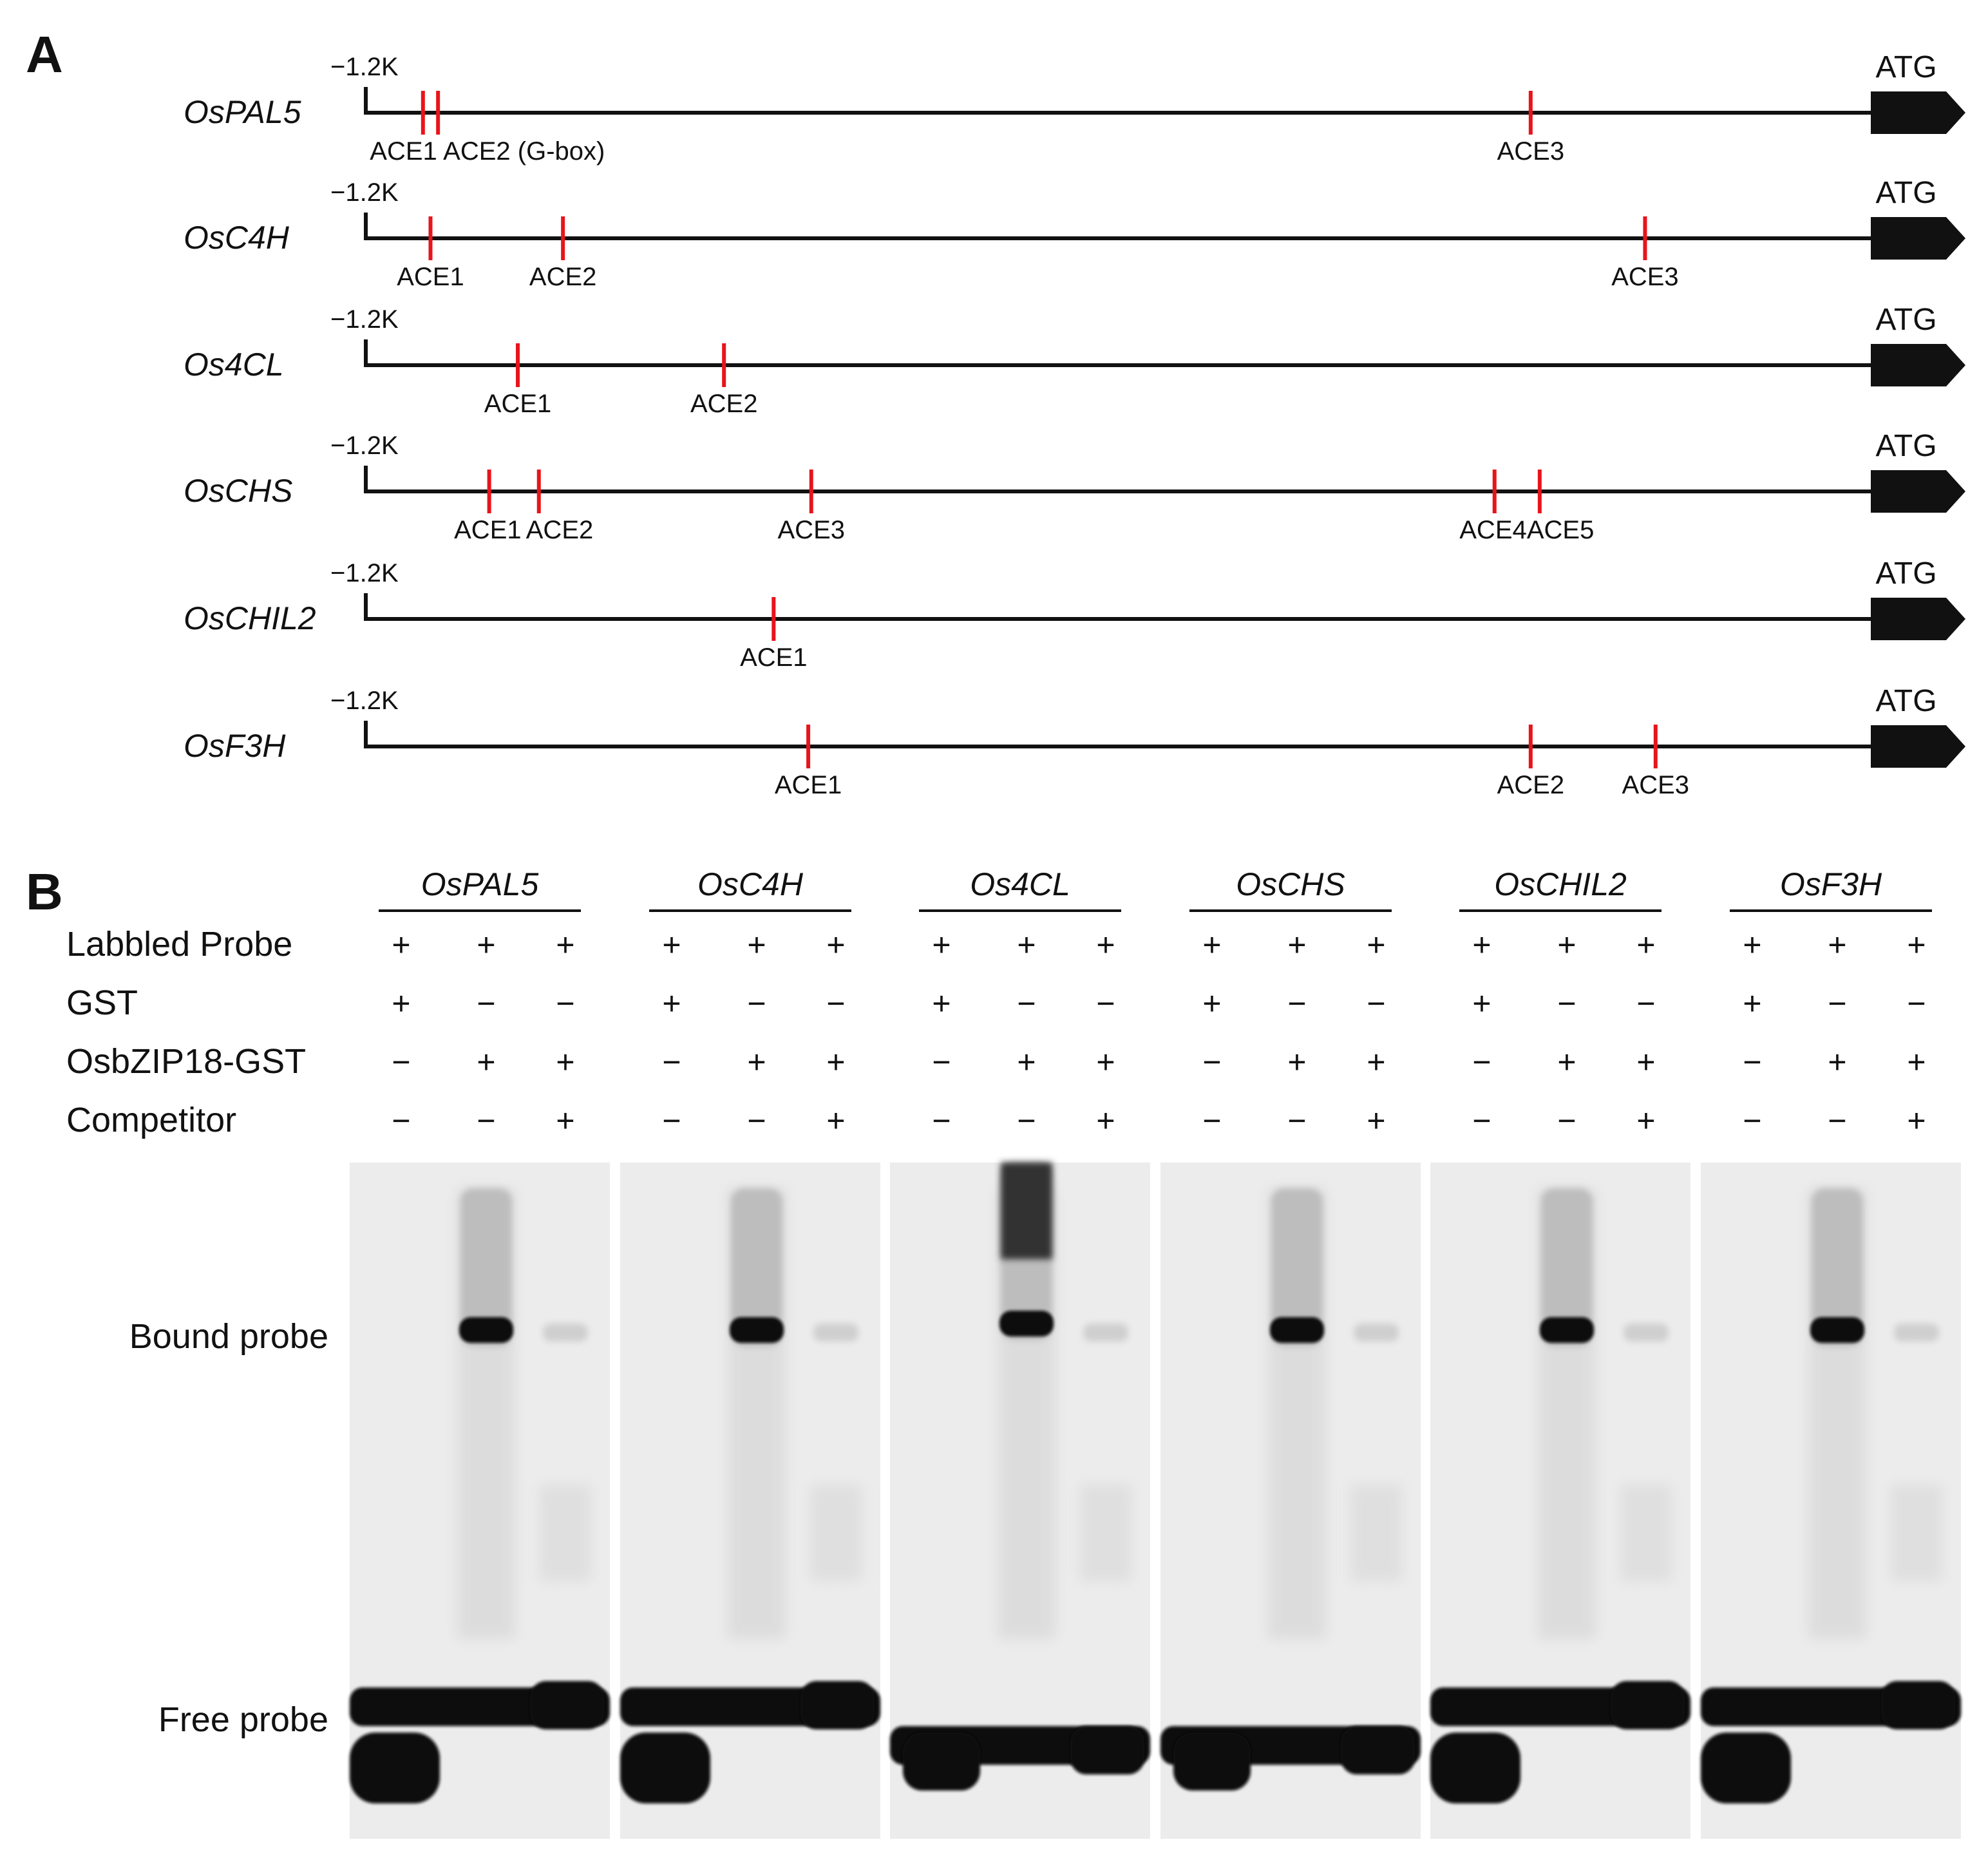 This screenshot has width=1988, height=1862. What do you see at coordinates (1645, 945) in the screenshot?
I see `sign-oschil2-lane3: +` at bounding box center [1645, 945].